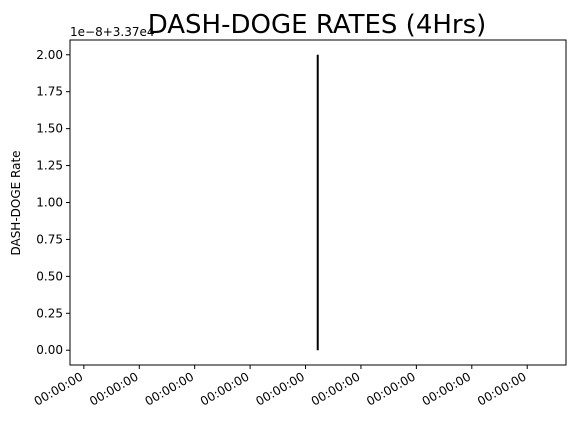 This screenshot has width=579, height=429. Describe the element at coordinates (49, 55) in the screenshot. I see `y-tick-label: 2.00` at that location.